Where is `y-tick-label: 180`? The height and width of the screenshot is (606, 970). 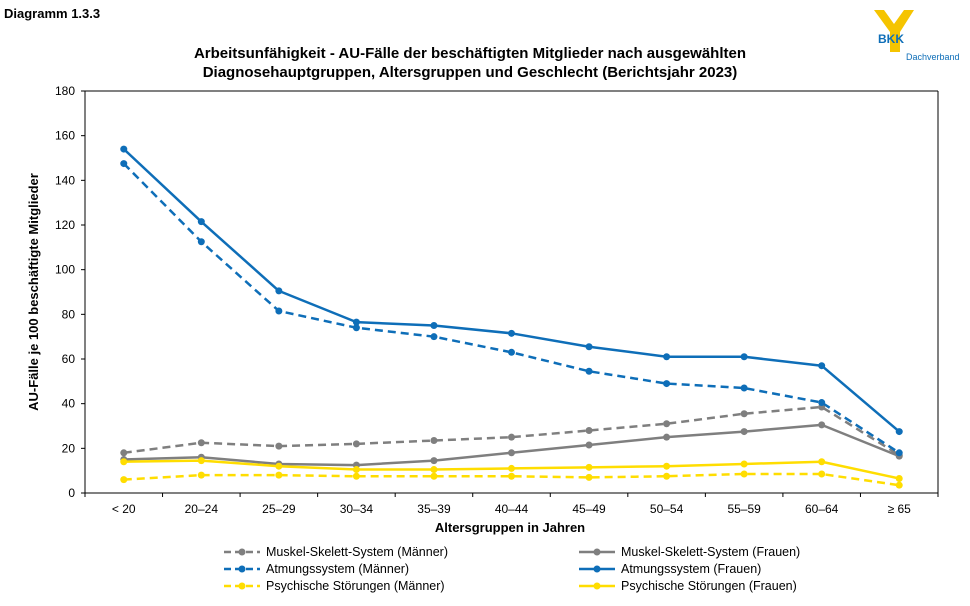 y-tick-label: 180 is located at coordinates (65, 91).